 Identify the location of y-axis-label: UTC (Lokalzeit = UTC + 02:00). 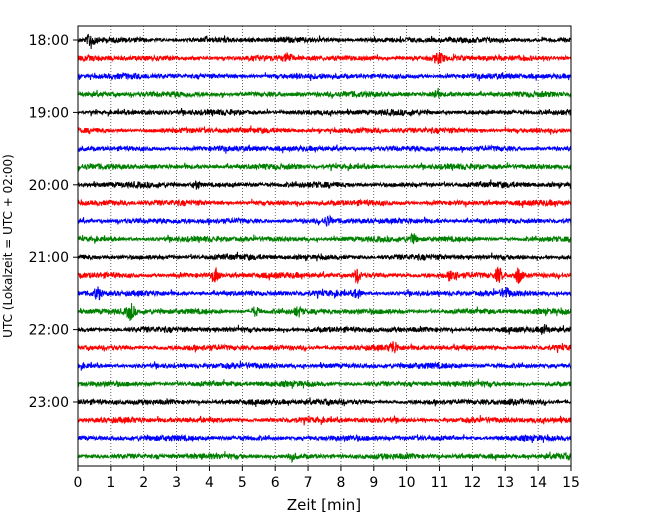
(8, 246).